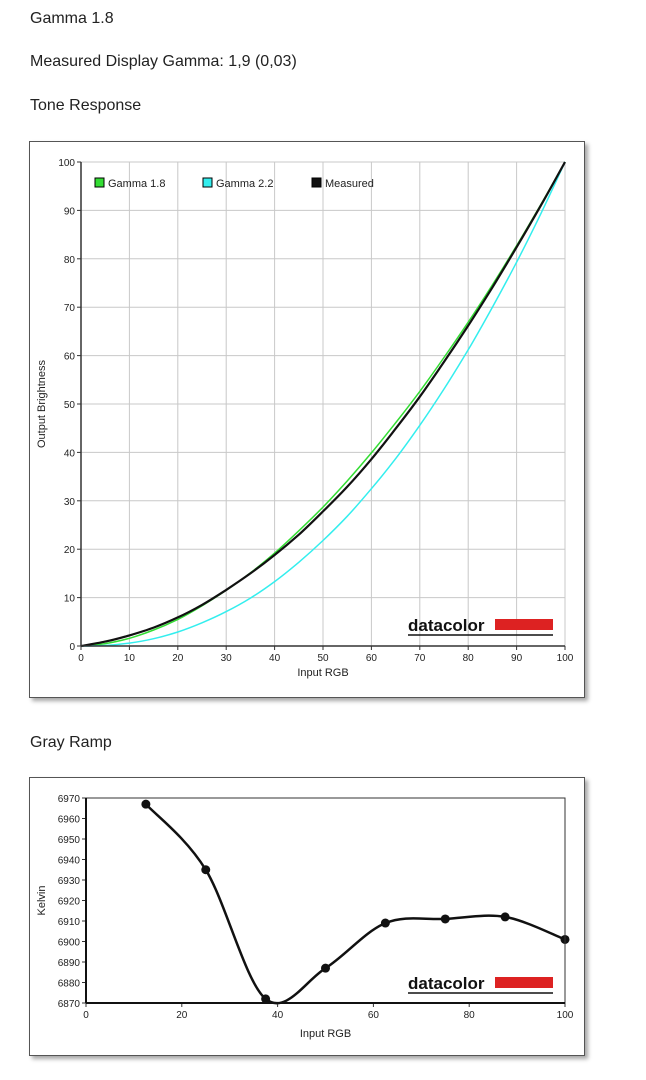  Describe the element at coordinates (70, 211) in the screenshot. I see `y-tick-label: 90` at that location.